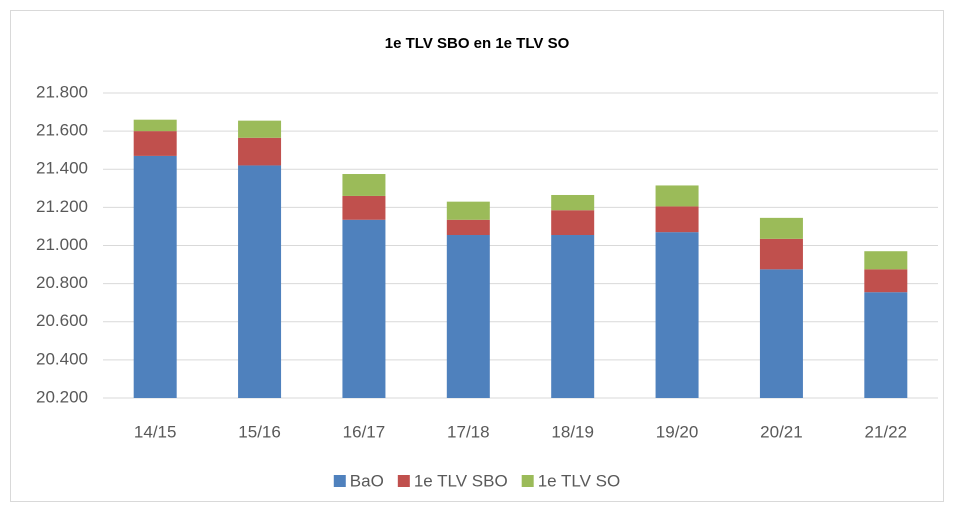 The width and height of the screenshot is (954, 512). What do you see at coordinates (781, 431) in the screenshot?
I see `x-tick-label: 20/21` at bounding box center [781, 431].